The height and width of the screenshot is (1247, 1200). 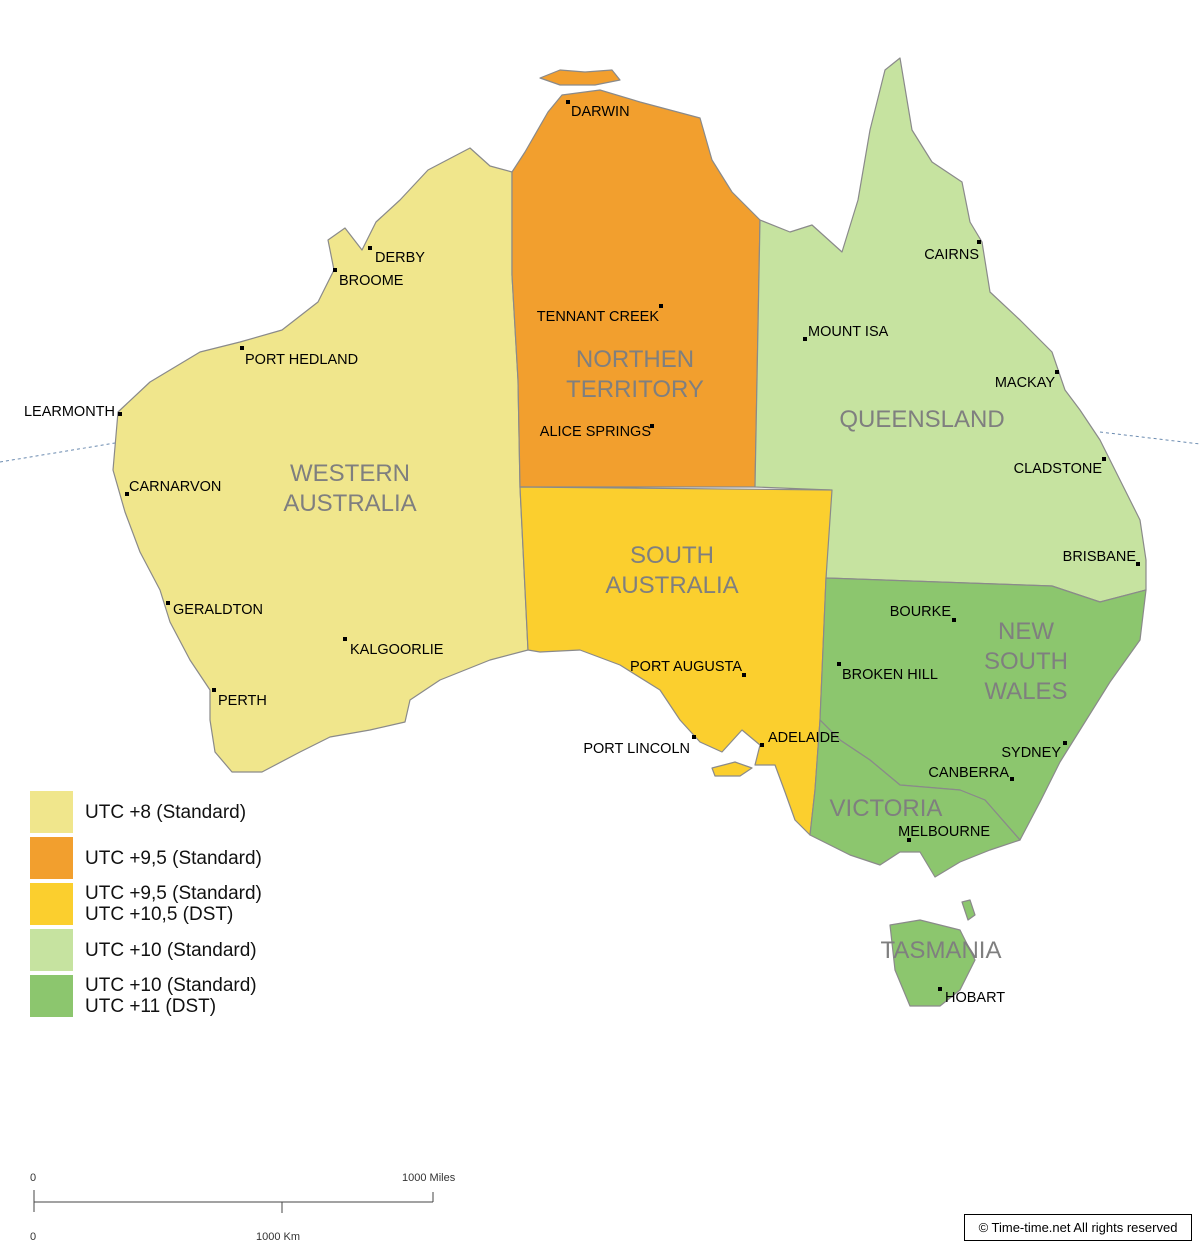 What do you see at coordinates (233, 1201) in the screenshot?
I see `scale-bar` at bounding box center [233, 1201].